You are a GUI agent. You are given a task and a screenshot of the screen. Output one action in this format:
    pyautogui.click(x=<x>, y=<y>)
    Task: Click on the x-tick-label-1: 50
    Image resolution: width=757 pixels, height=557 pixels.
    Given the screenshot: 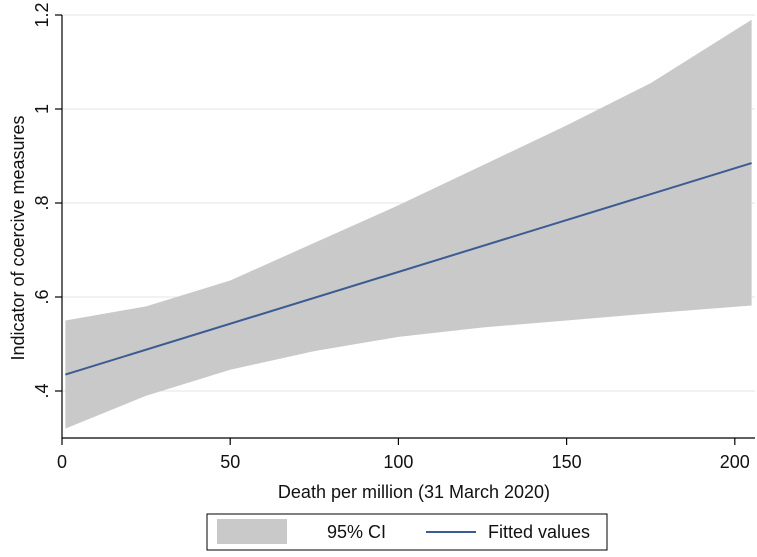 What is the action you would take?
    pyautogui.click(x=230, y=462)
    